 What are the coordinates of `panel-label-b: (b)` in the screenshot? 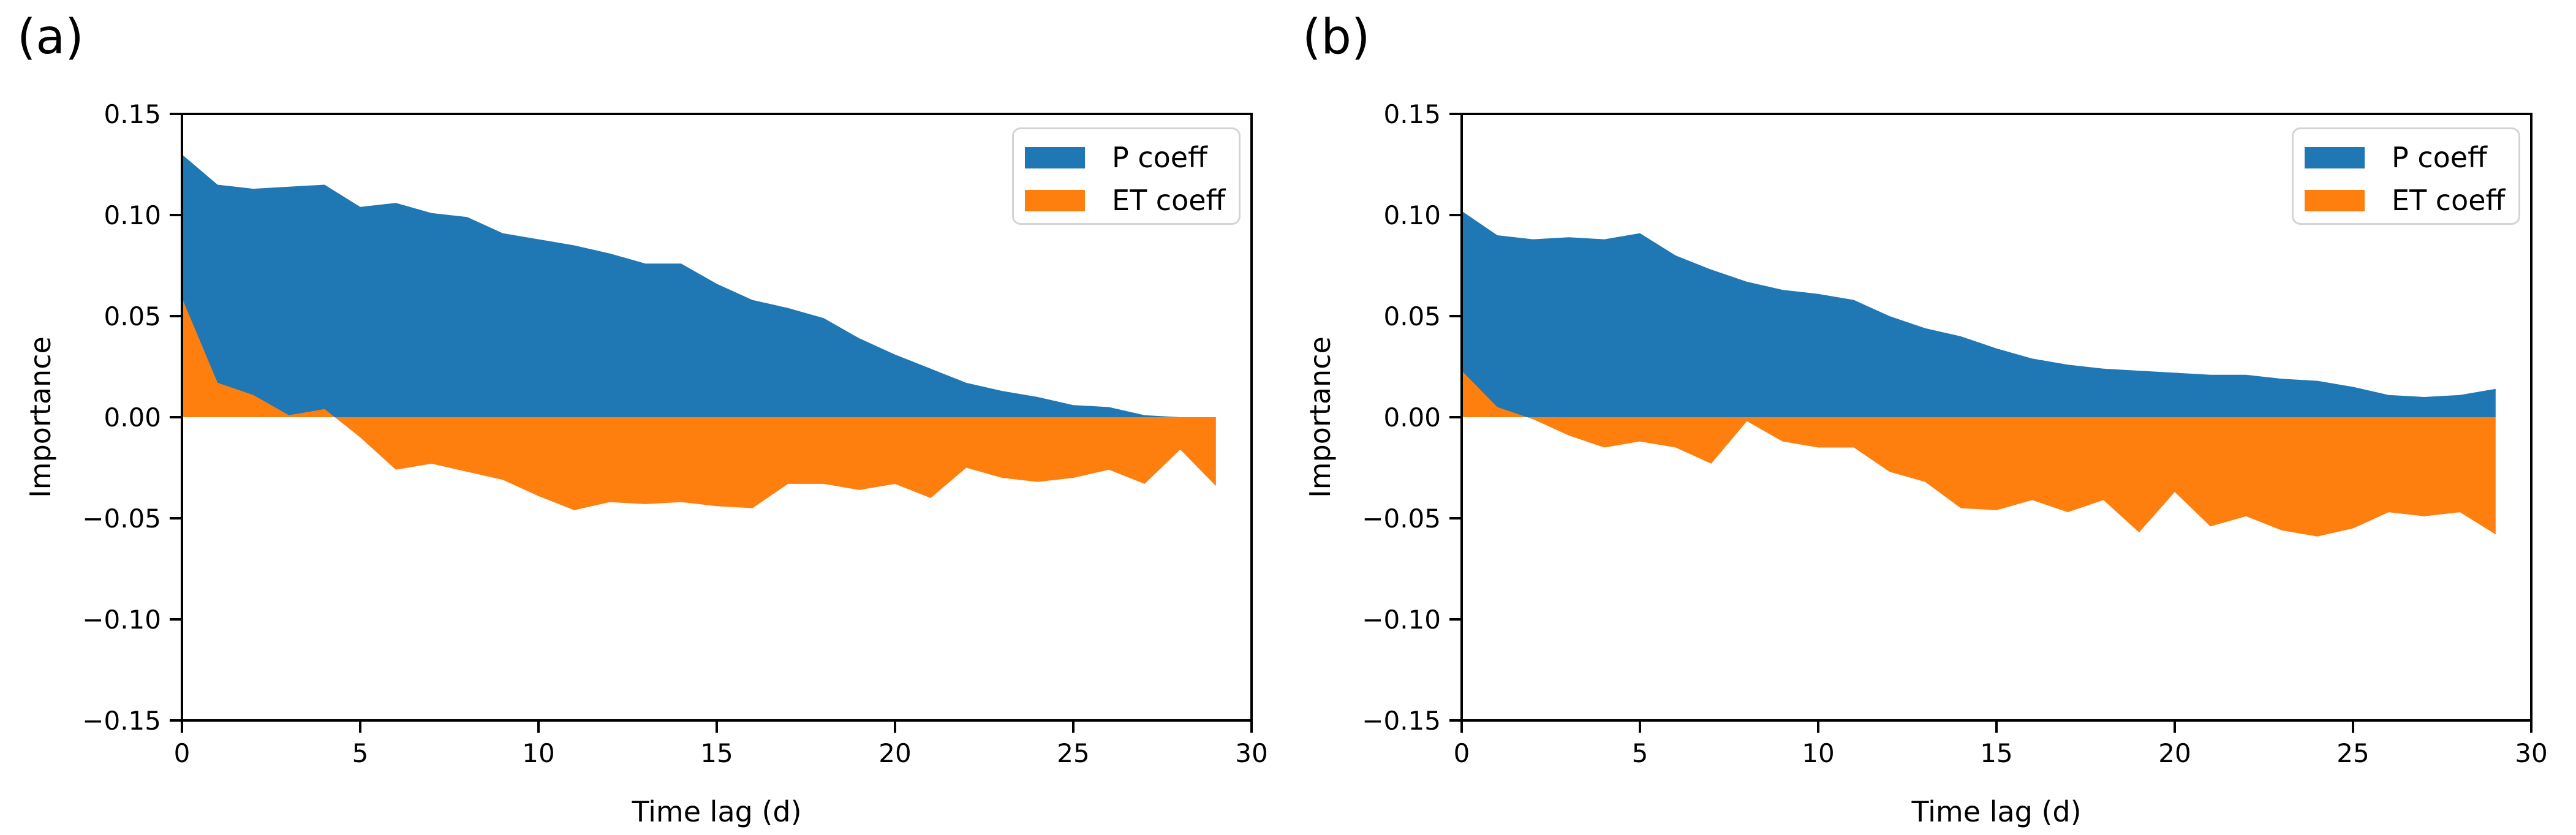 It's located at (1336, 37).